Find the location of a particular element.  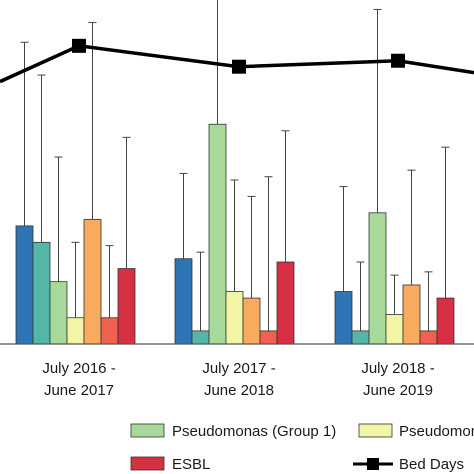

bar-s1-c1 is located at coordinates (24, 285).